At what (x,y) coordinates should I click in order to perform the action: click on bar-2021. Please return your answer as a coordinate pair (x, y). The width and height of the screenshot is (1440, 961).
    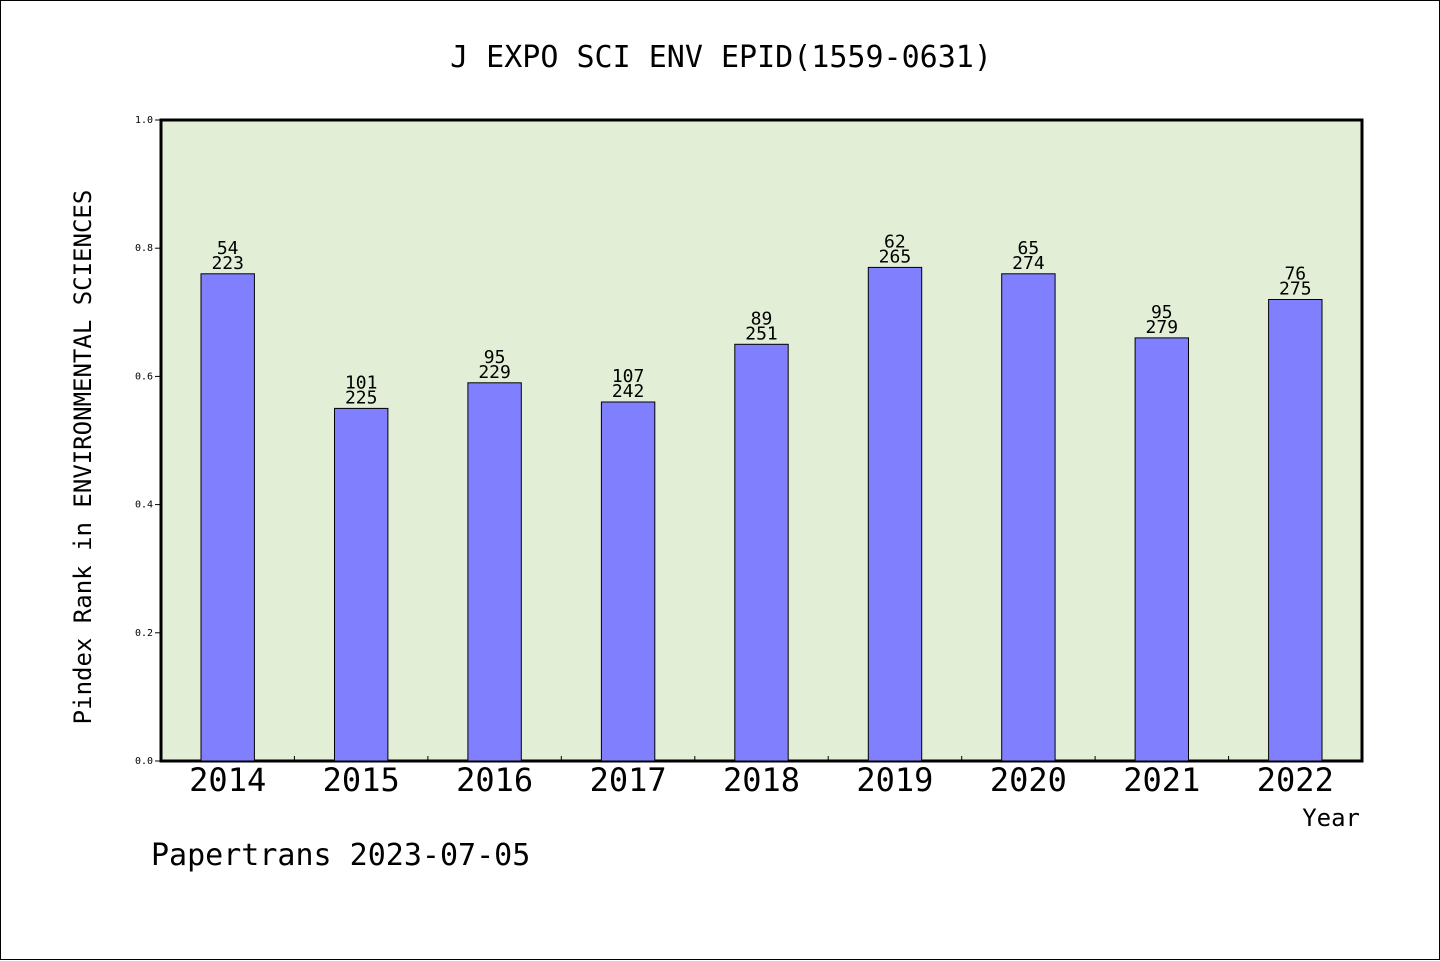
    Looking at the image, I should click on (1161, 549).